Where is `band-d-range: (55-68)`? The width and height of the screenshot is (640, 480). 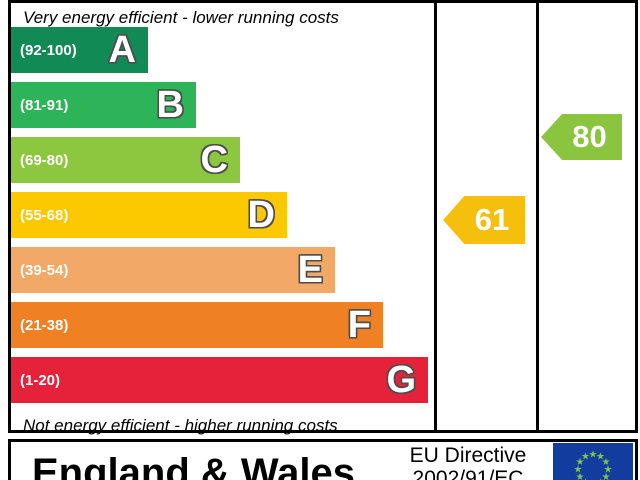
band-d-range: (55-68) is located at coordinates (44, 215).